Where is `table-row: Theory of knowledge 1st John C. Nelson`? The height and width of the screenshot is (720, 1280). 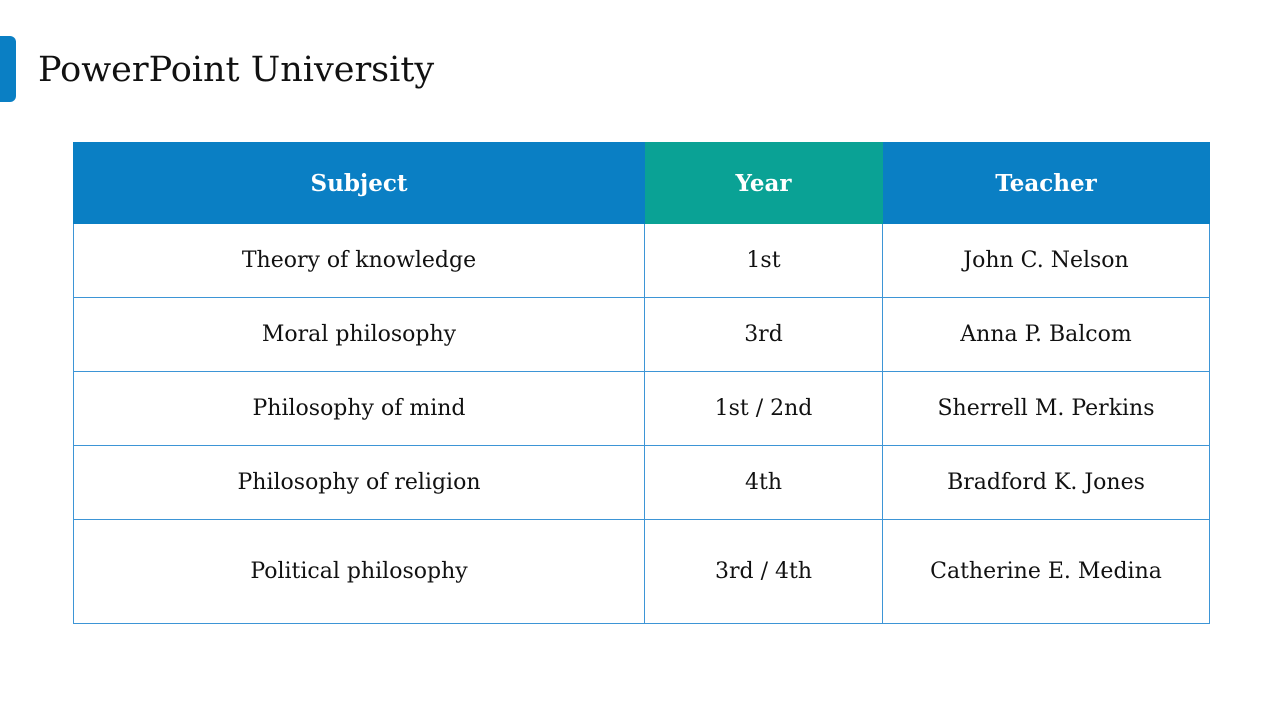 table-row: Theory of knowledge 1st John C. Nelson is located at coordinates (641, 260).